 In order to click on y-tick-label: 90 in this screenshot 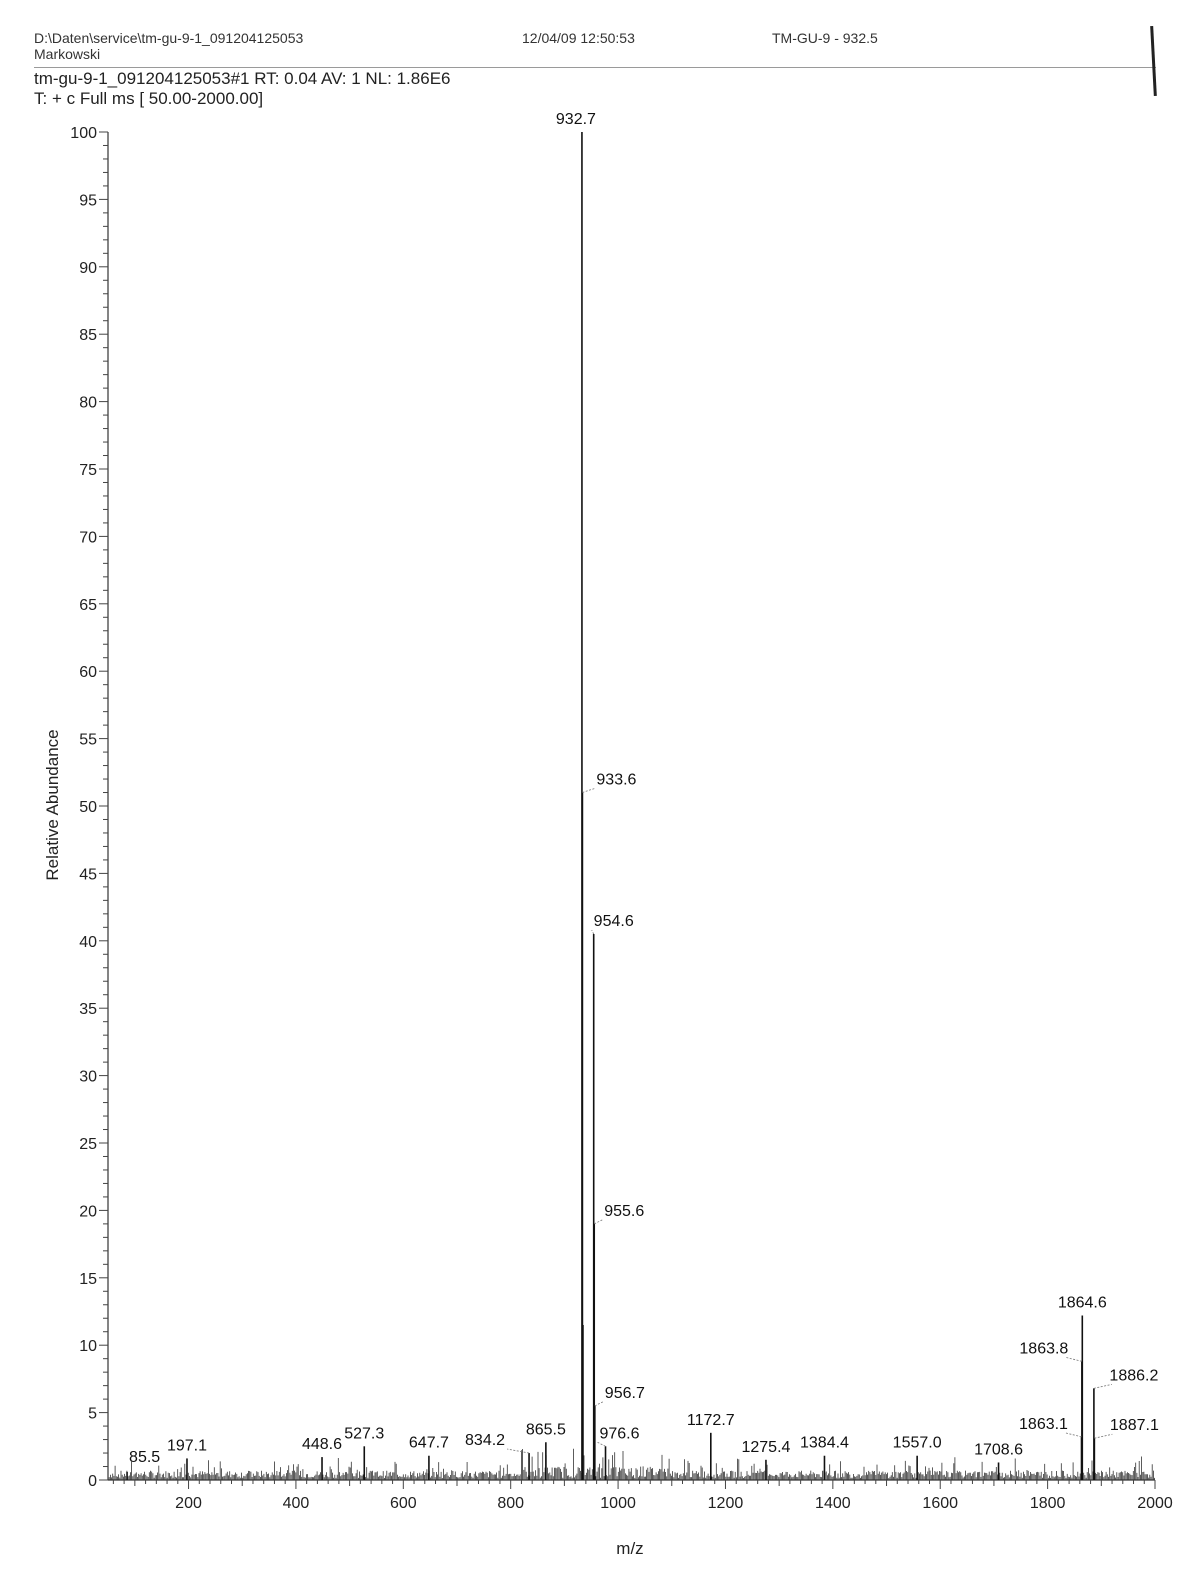, I will do `click(88, 268)`.